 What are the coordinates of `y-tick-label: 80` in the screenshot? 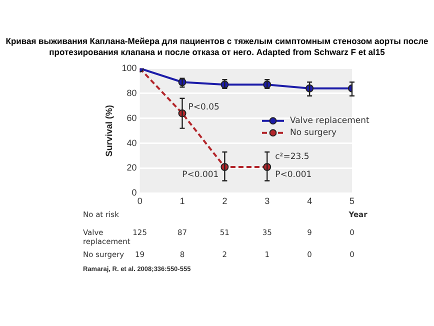 It's located at (131, 93).